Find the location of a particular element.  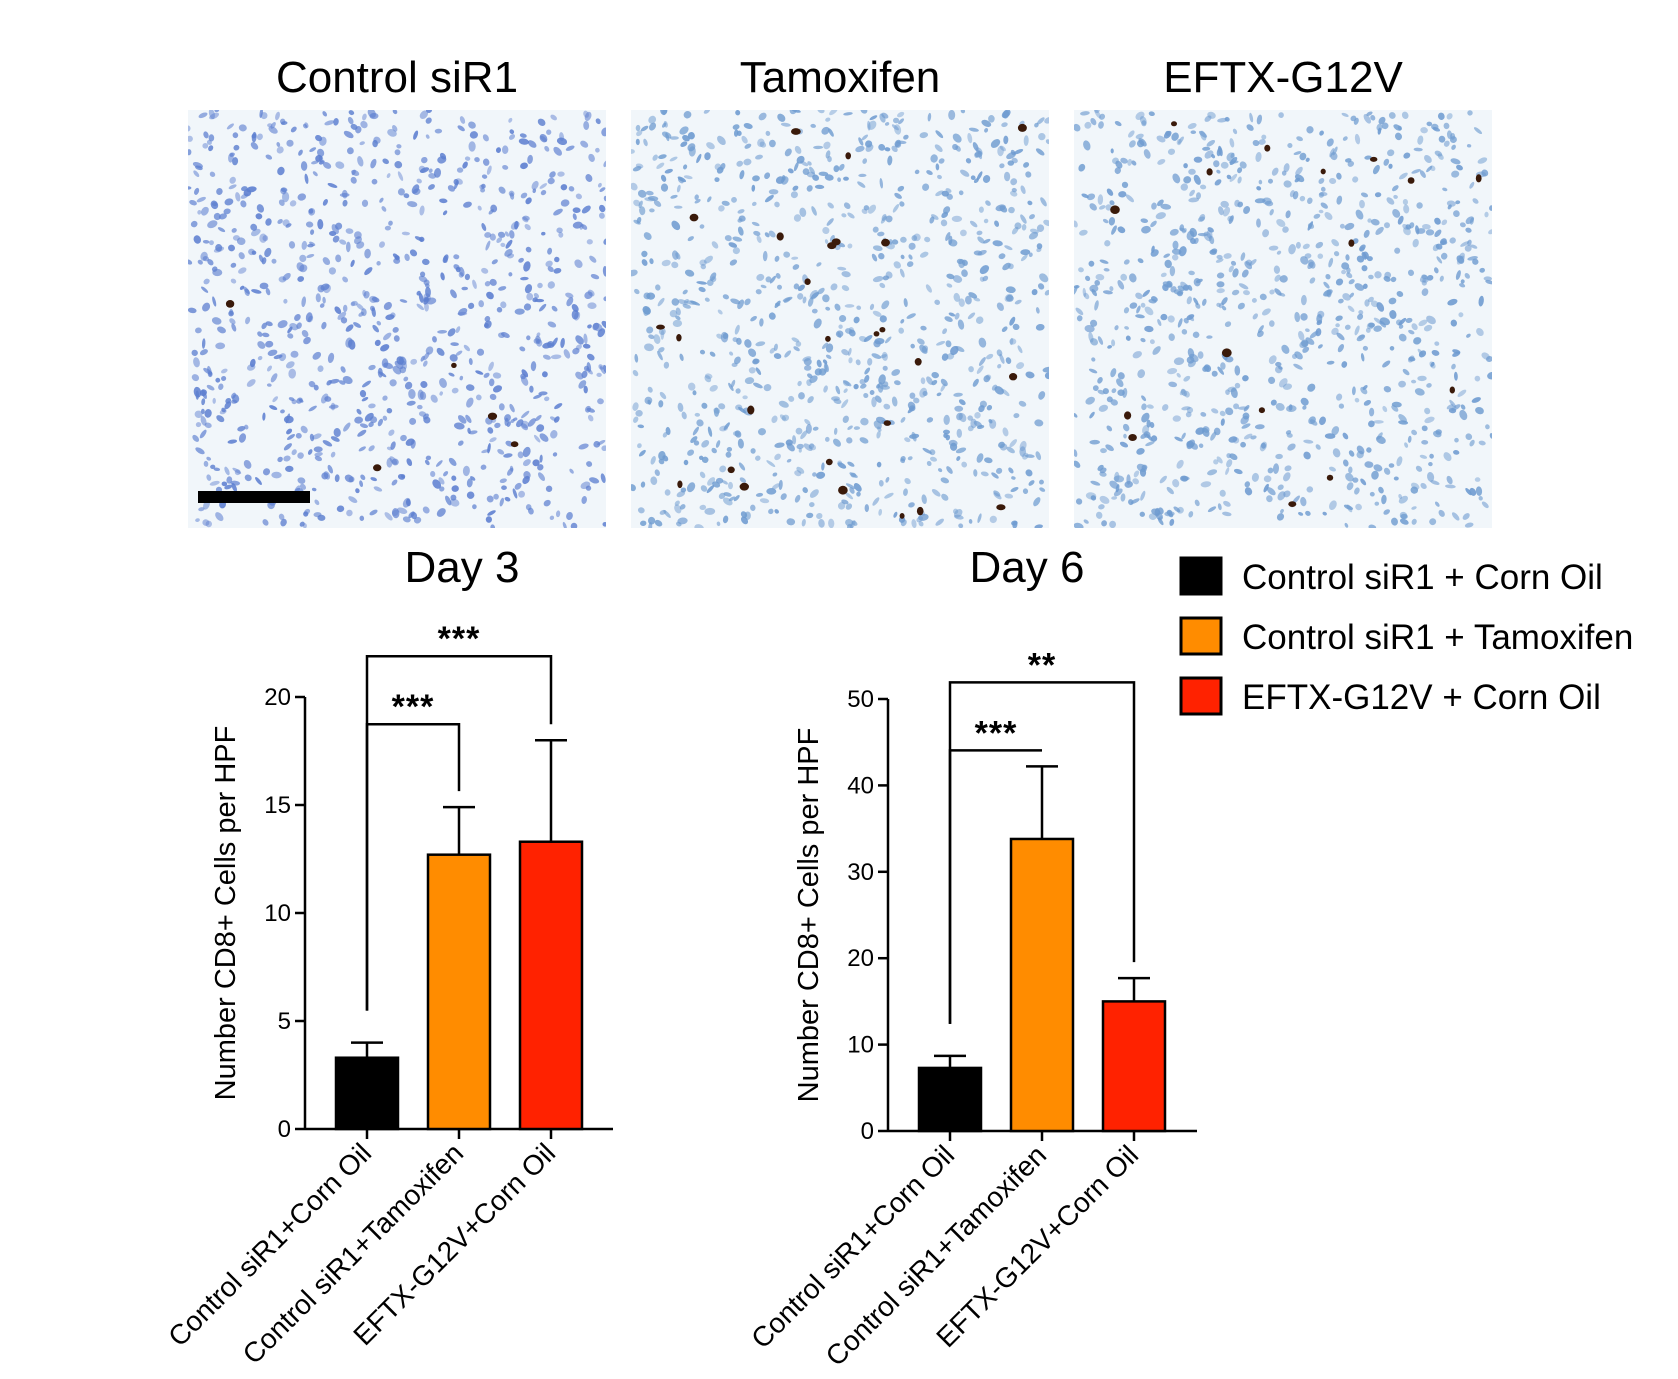

significance-label: ** is located at coordinates (1042, 665).